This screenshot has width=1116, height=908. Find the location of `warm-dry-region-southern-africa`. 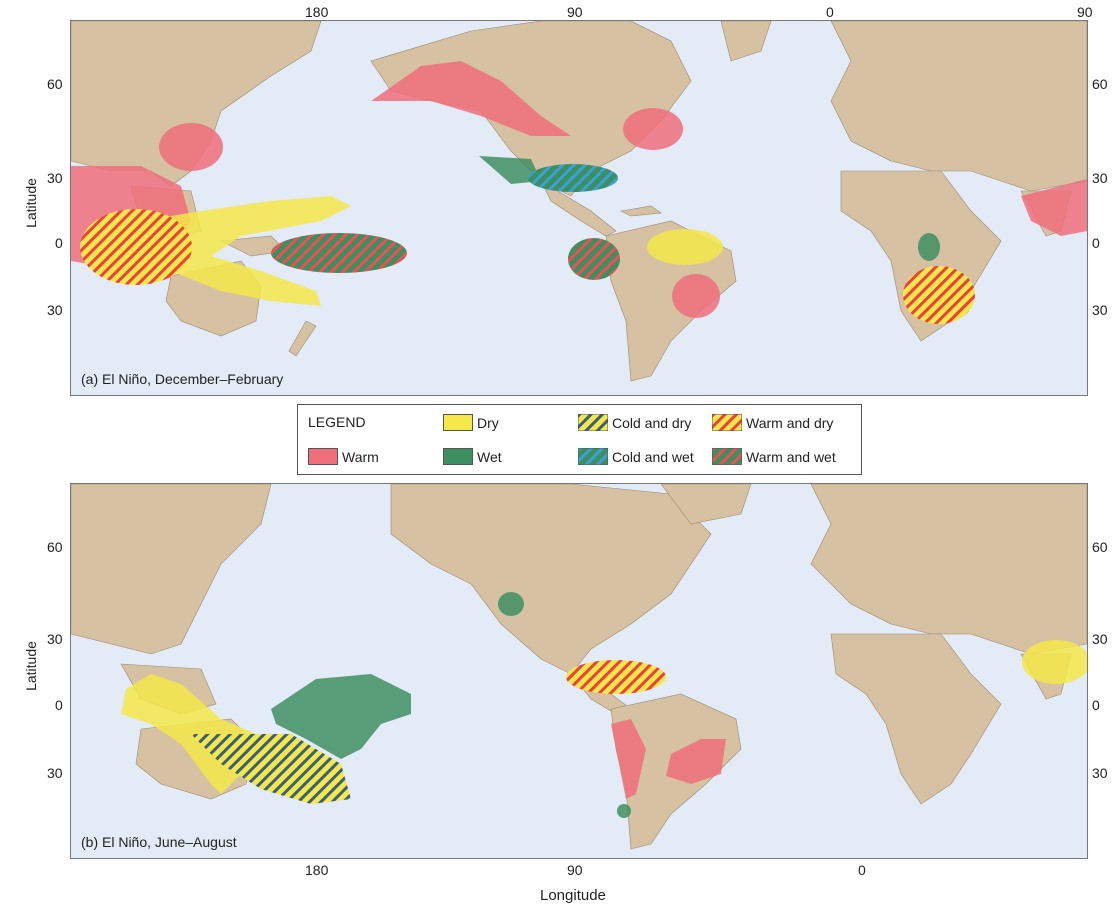

warm-dry-region-southern-africa is located at coordinates (939, 295).